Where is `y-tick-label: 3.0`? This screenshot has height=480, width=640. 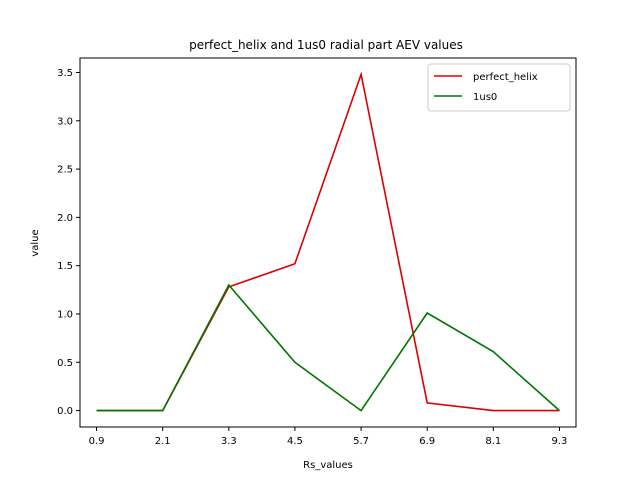
y-tick-label: 3.0 is located at coordinates (65, 121).